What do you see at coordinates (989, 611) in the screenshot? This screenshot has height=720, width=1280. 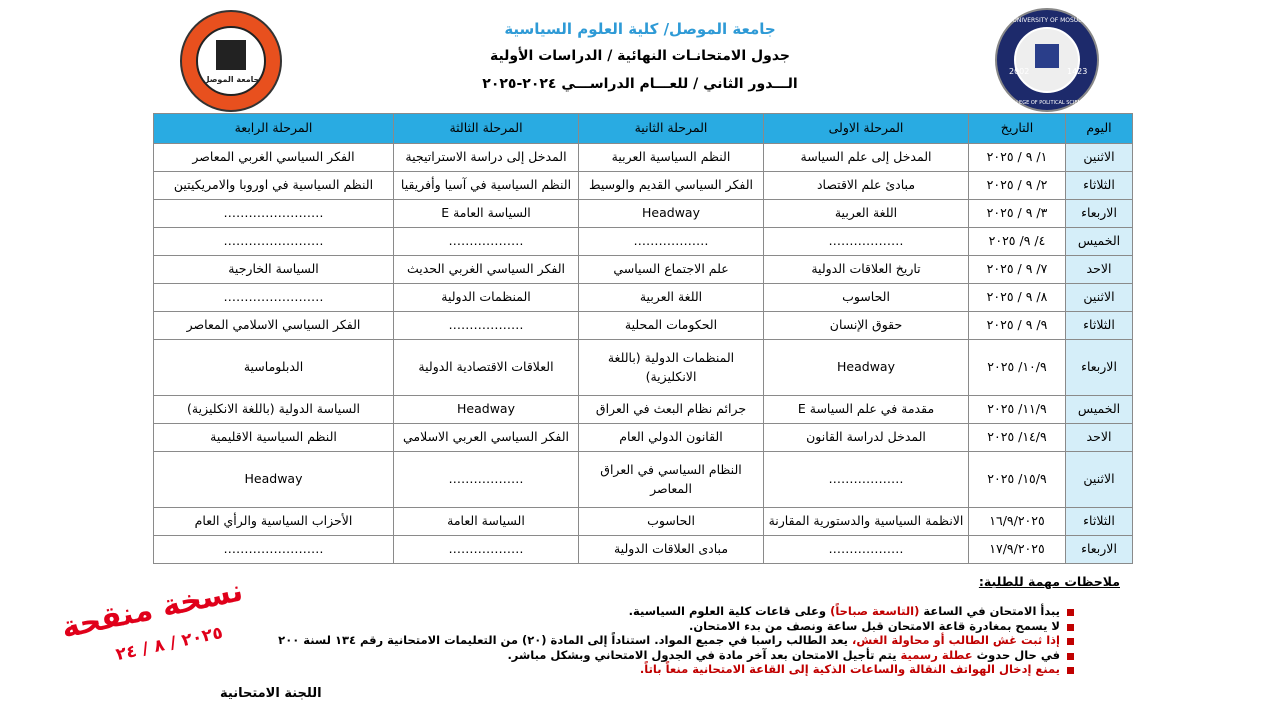 I see `note-text: يبدأ الامتحان في الساعة` at bounding box center [989, 611].